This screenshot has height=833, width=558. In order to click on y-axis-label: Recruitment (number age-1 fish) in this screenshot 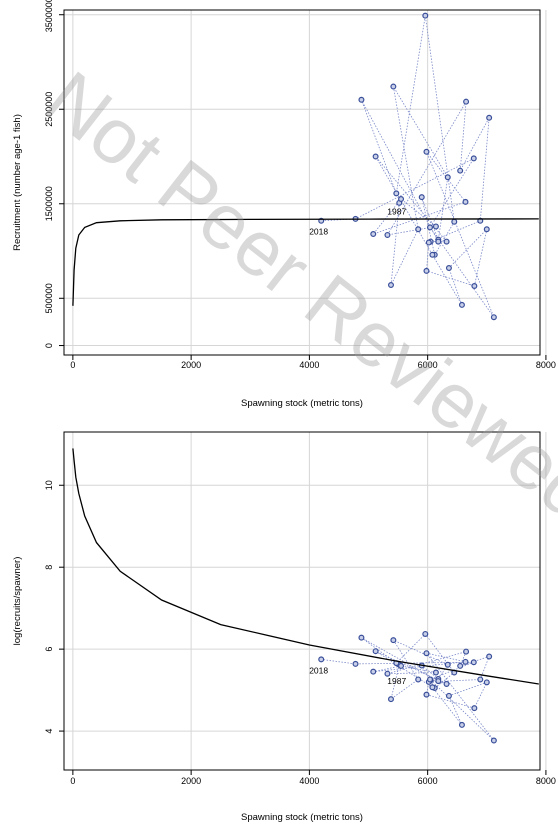, I will do `click(17, 182)`.